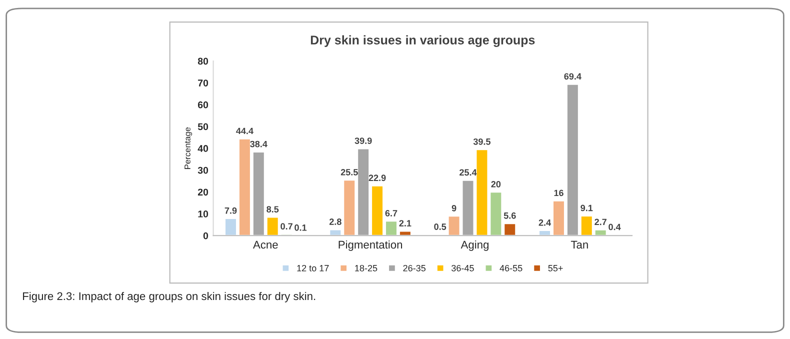 This screenshot has height=339, width=790. Describe the element at coordinates (405, 223) in the screenshot. I see `data-label: 2.1` at that location.